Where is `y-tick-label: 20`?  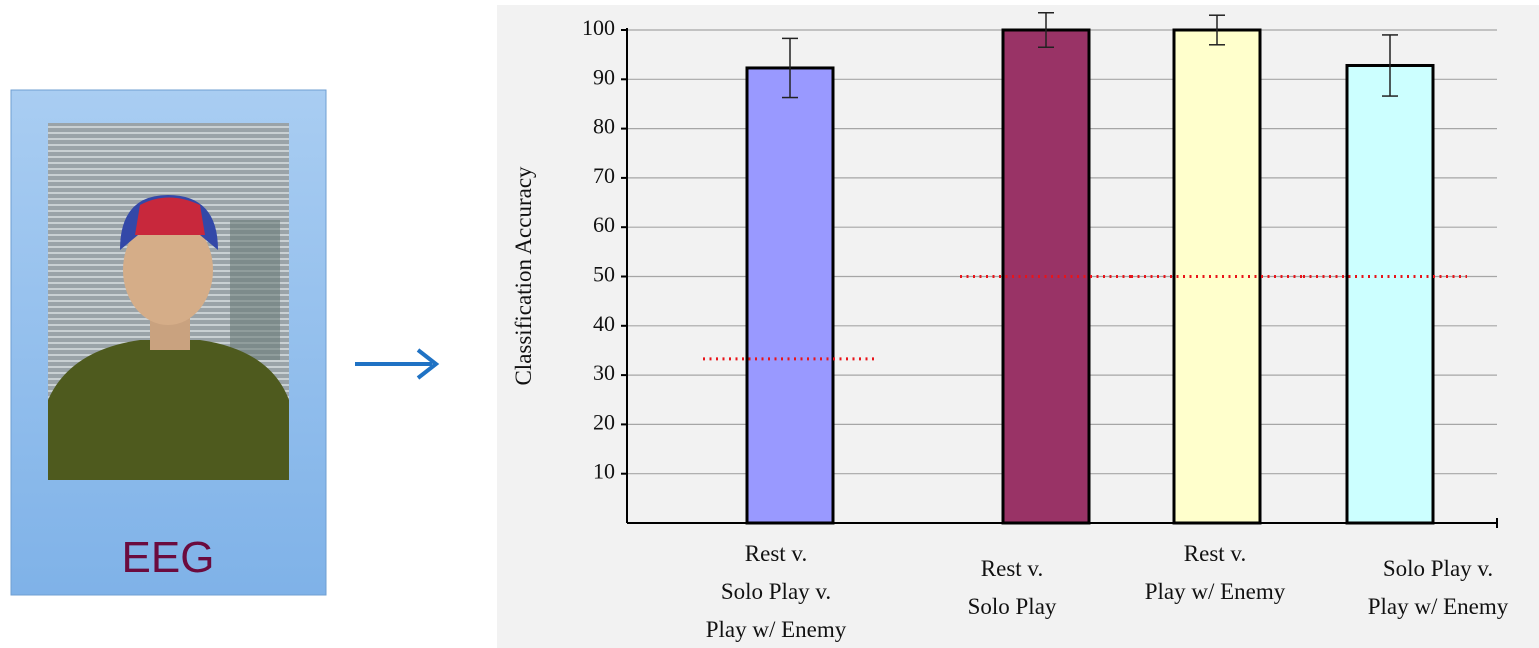 y-tick-label: 20 is located at coordinates (604, 421).